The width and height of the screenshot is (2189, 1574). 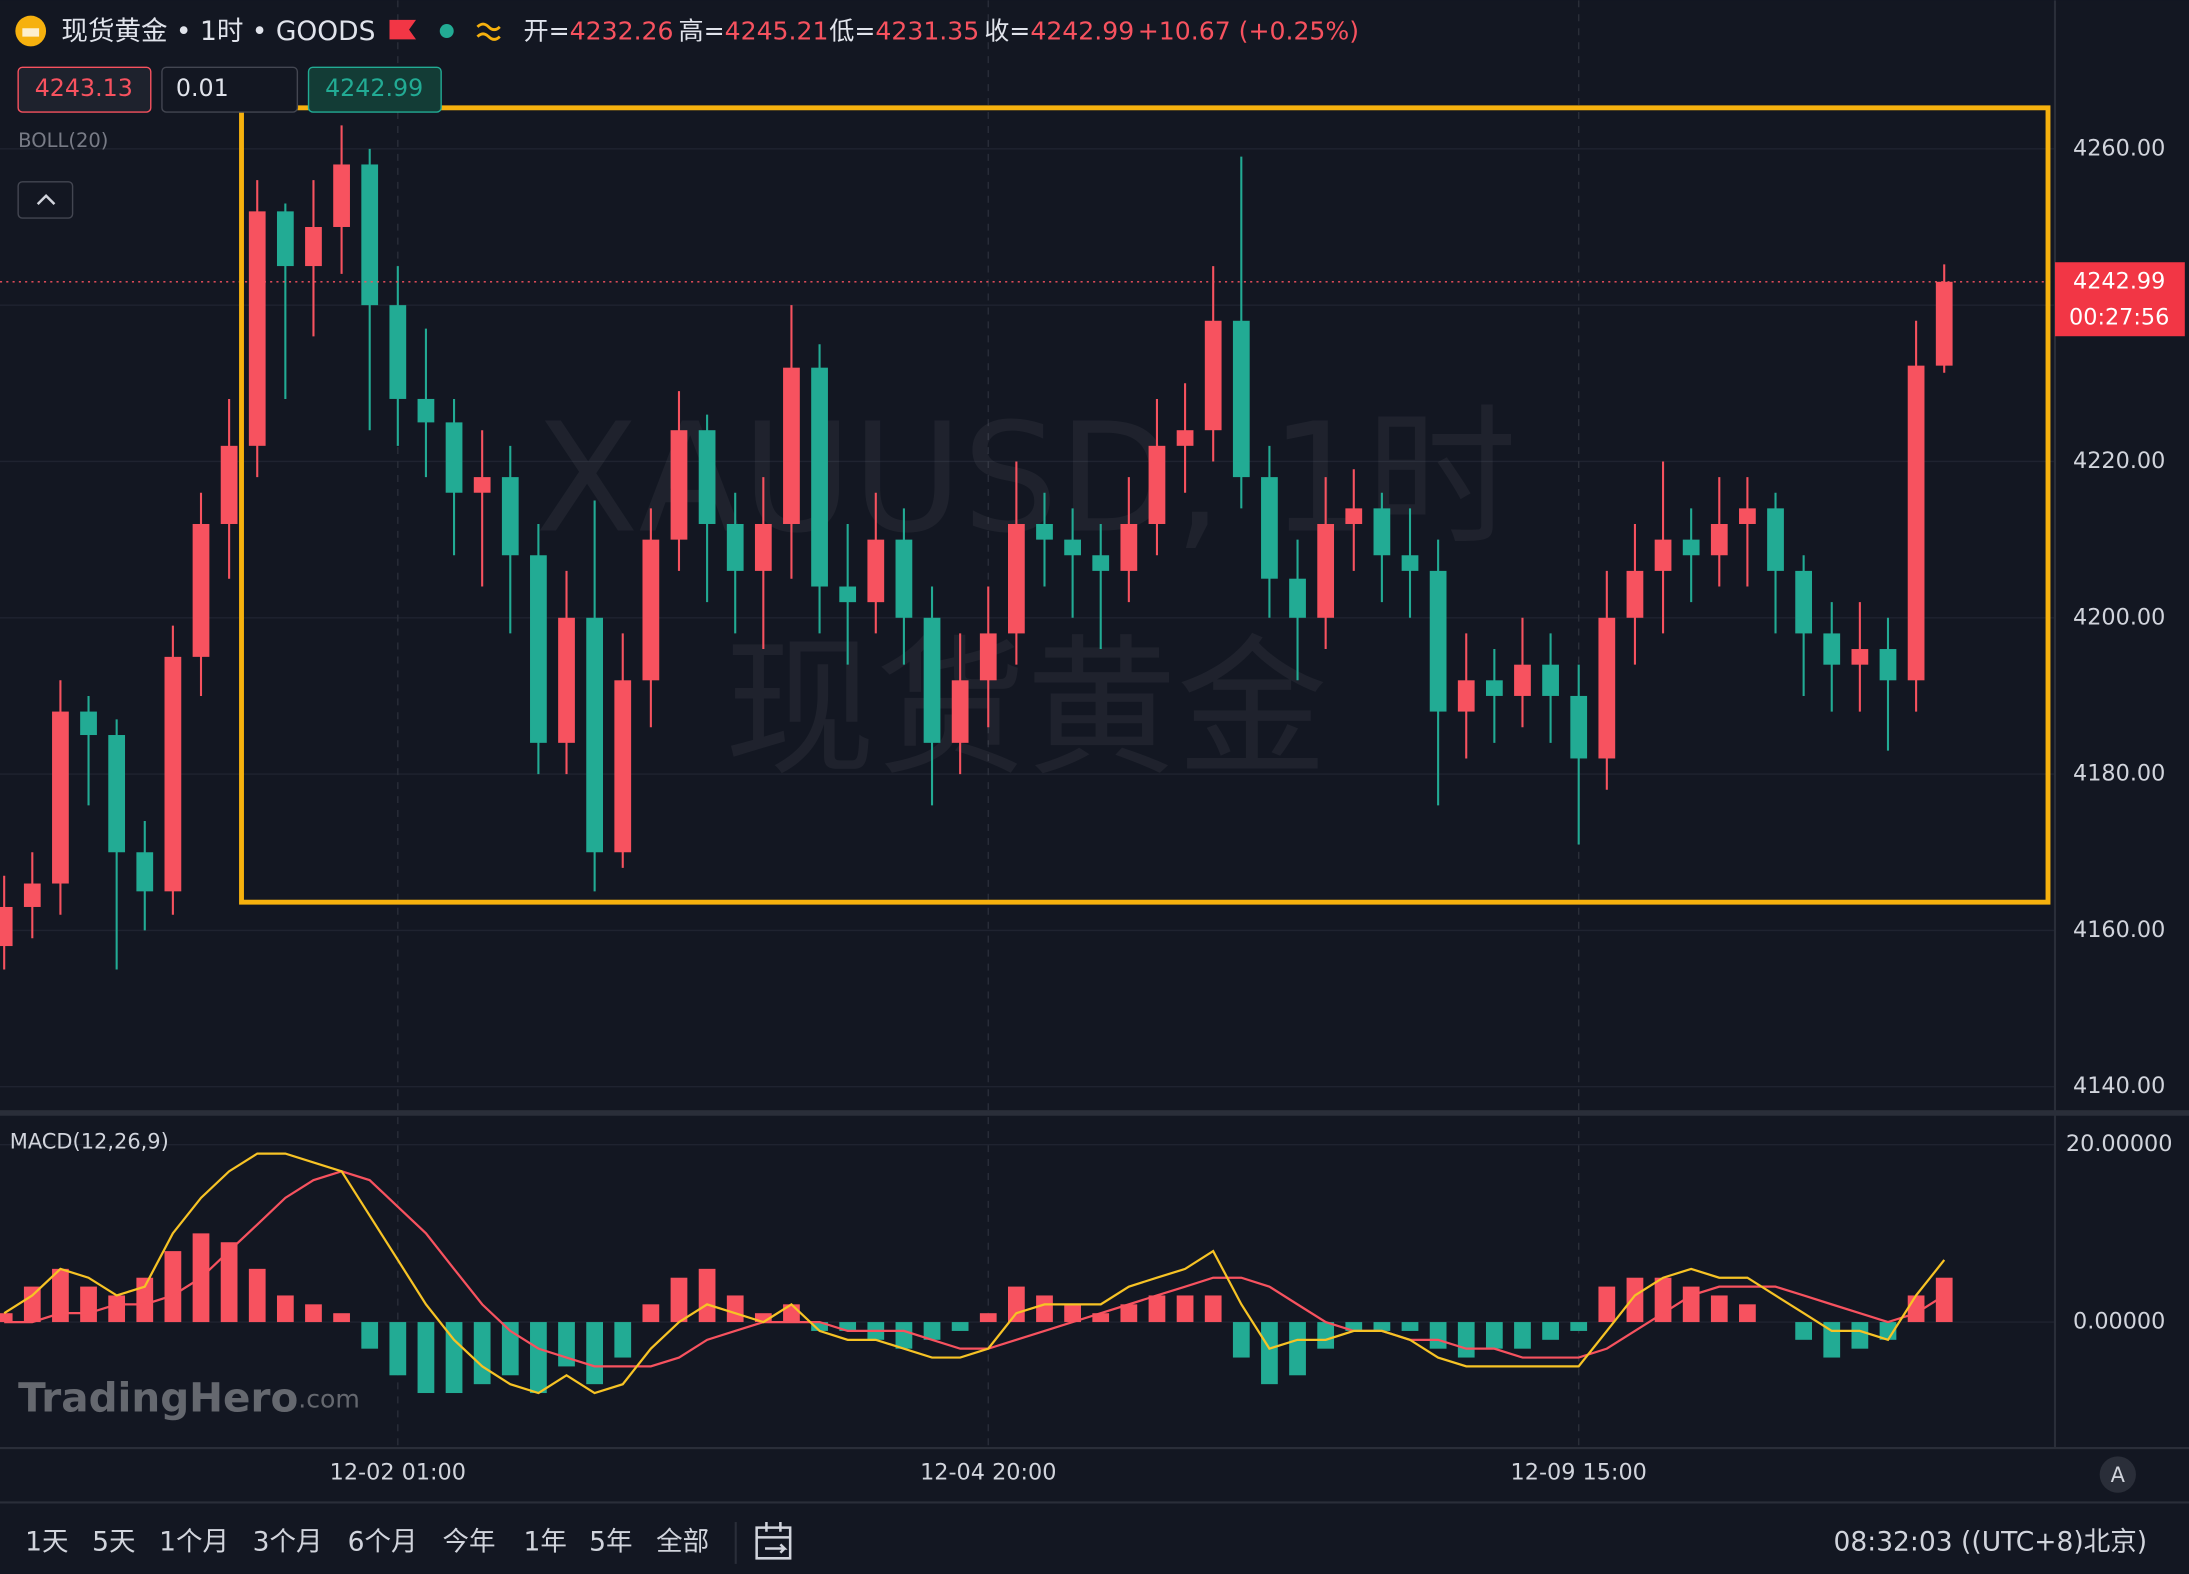 I want to click on ohlc-item: 低=4231.35, so click(x=904, y=30).